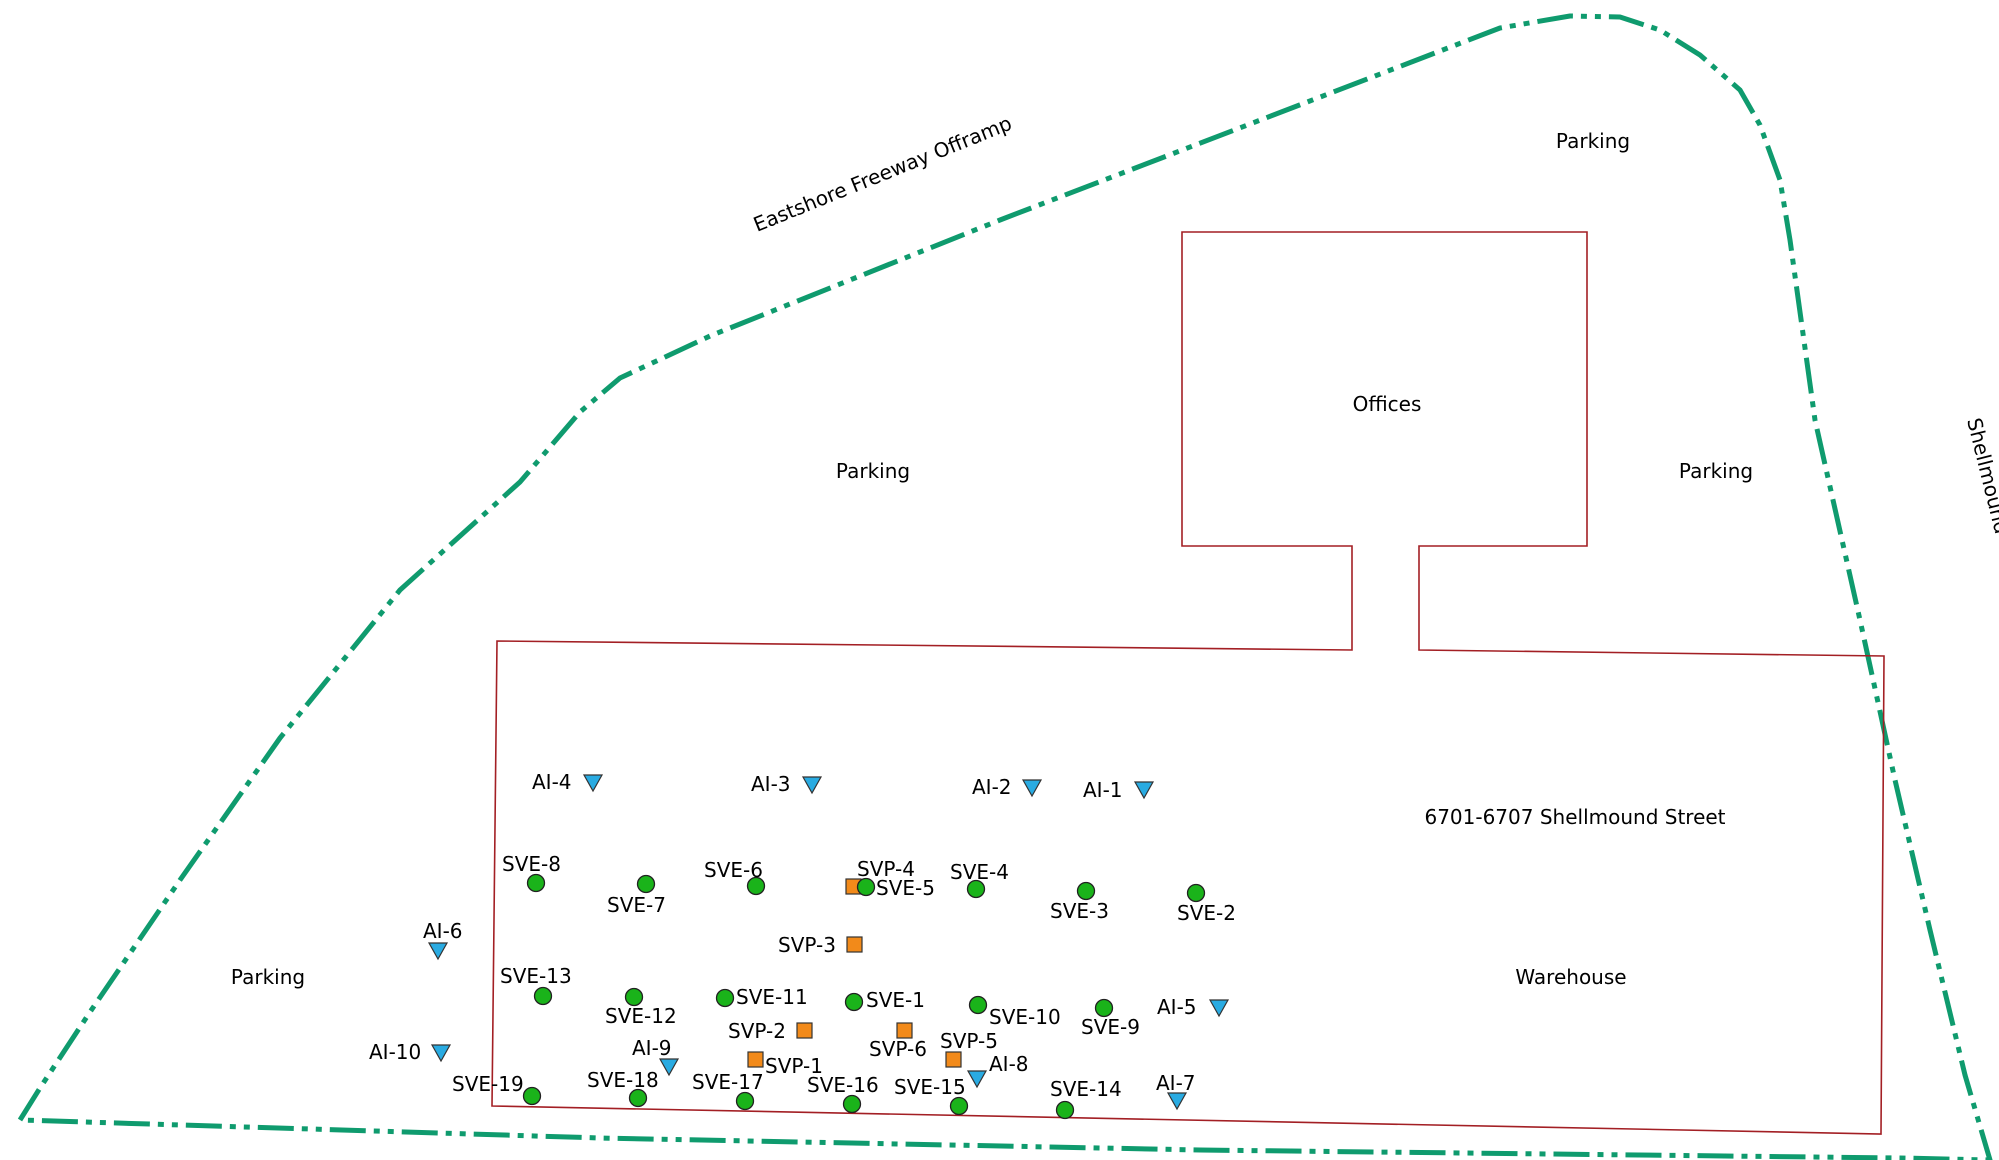  I want to click on ai-4-marker, so click(593, 783).